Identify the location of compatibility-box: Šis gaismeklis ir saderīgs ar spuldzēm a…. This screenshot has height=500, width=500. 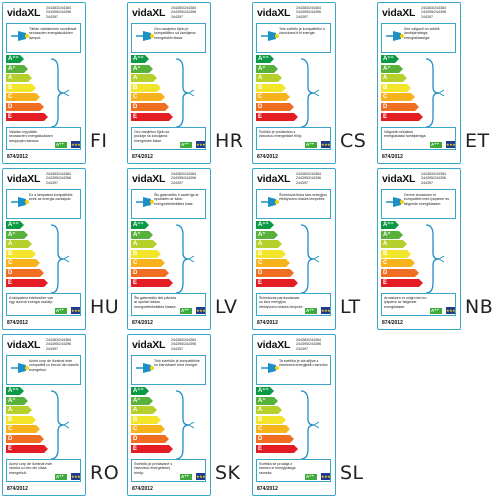
(168, 204).